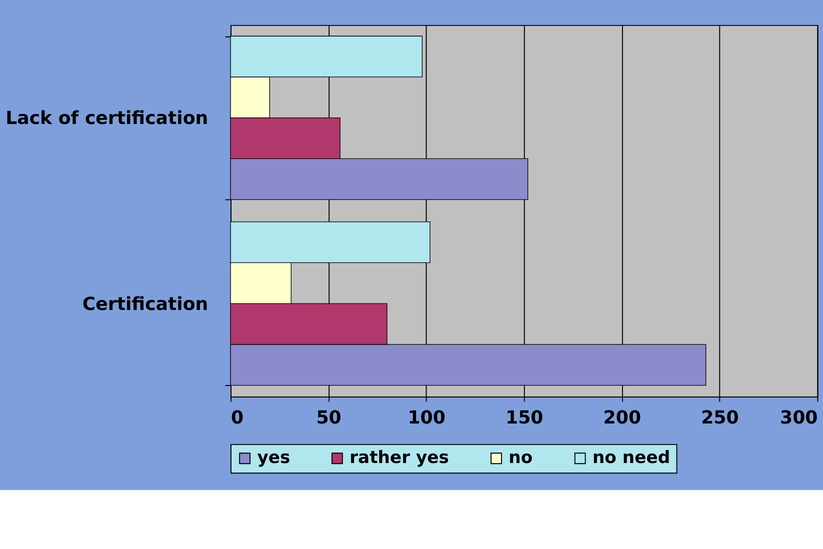 This screenshot has height=549, width=823. Describe the element at coordinates (631, 458) in the screenshot. I see `legend-label: no need` at that location.